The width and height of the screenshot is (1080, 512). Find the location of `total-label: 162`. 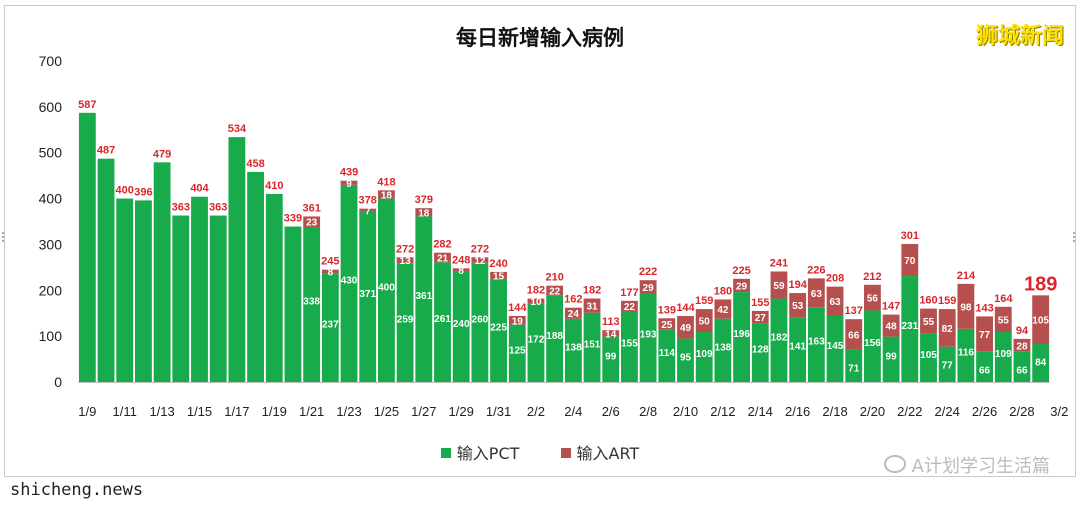

total-label: 162 is located at coordinates (573, 300).